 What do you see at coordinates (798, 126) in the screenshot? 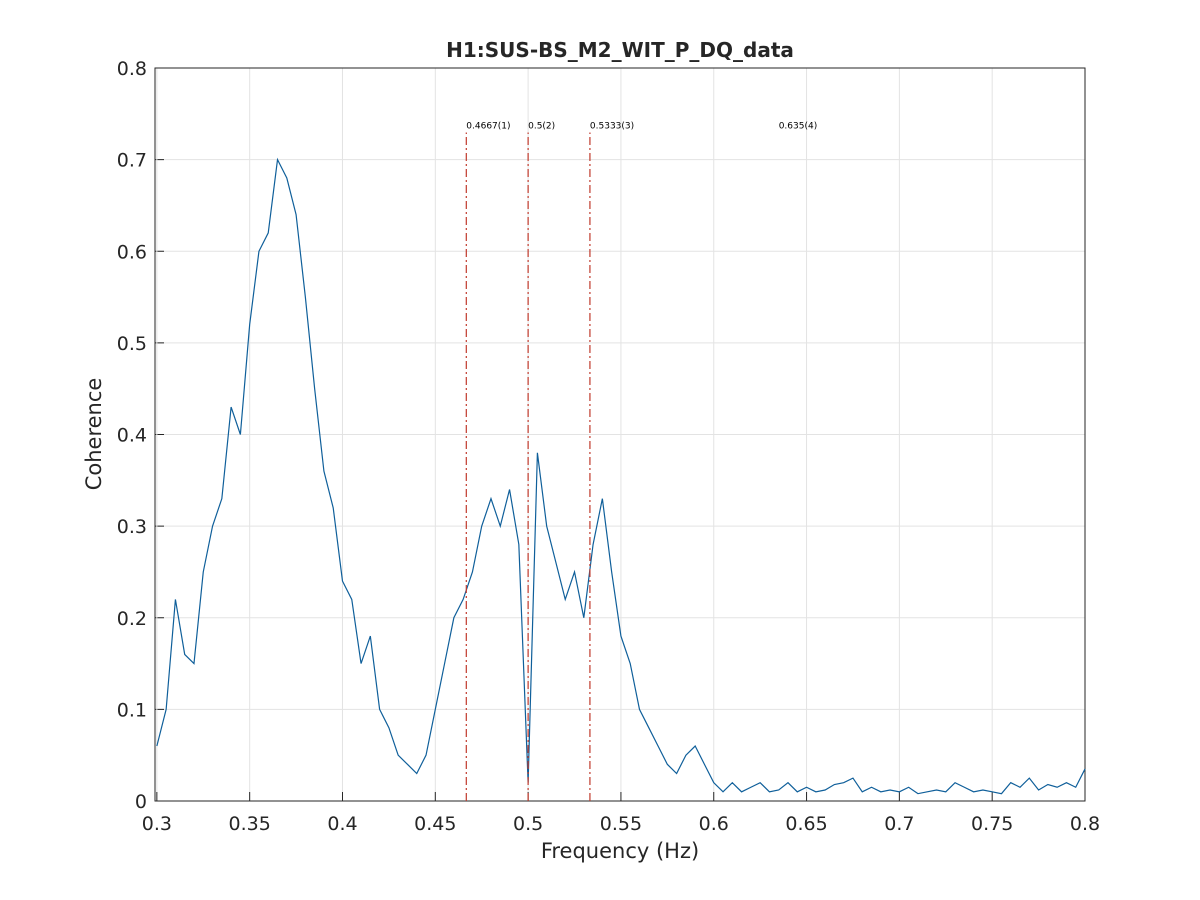
I see `annotation-label: 0.635(4)` at bounding box center [798, 126].